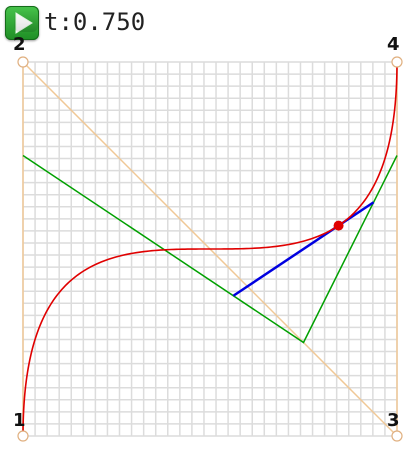 This screenshot has height=453, width=416. Describe the element at coordinates (58, 22) in the screenshot. I see `t-label: t:` at that location.